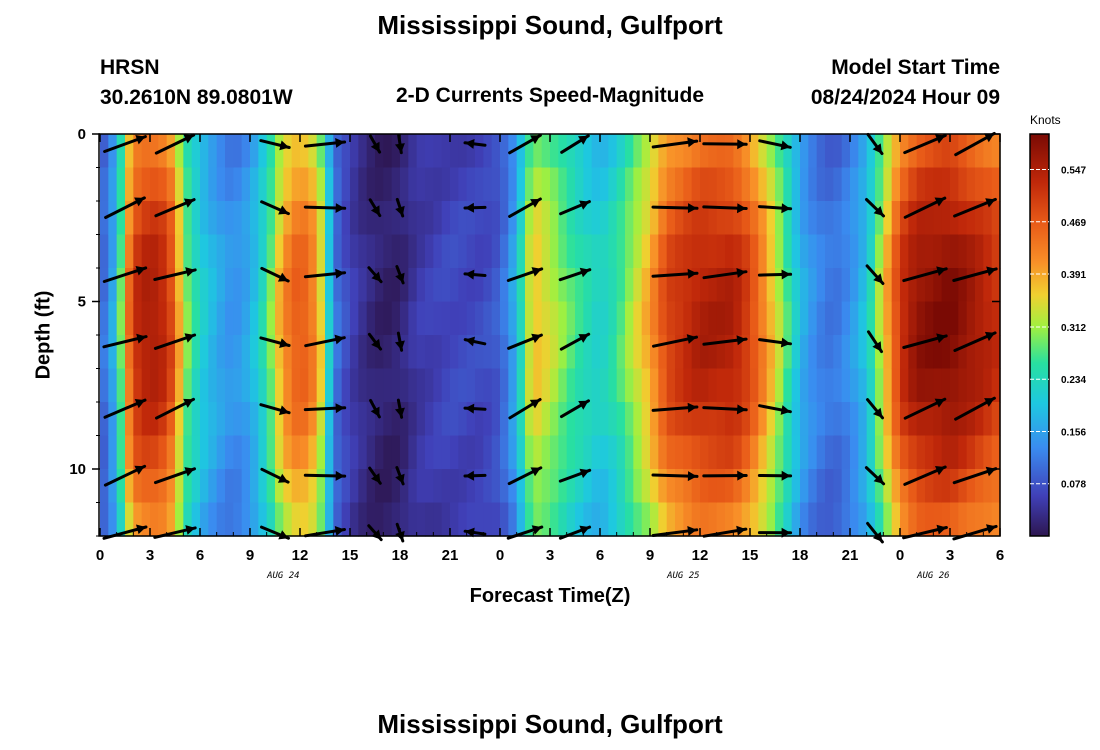  I want to click on x-tick-label: 9, so click(650, 555).